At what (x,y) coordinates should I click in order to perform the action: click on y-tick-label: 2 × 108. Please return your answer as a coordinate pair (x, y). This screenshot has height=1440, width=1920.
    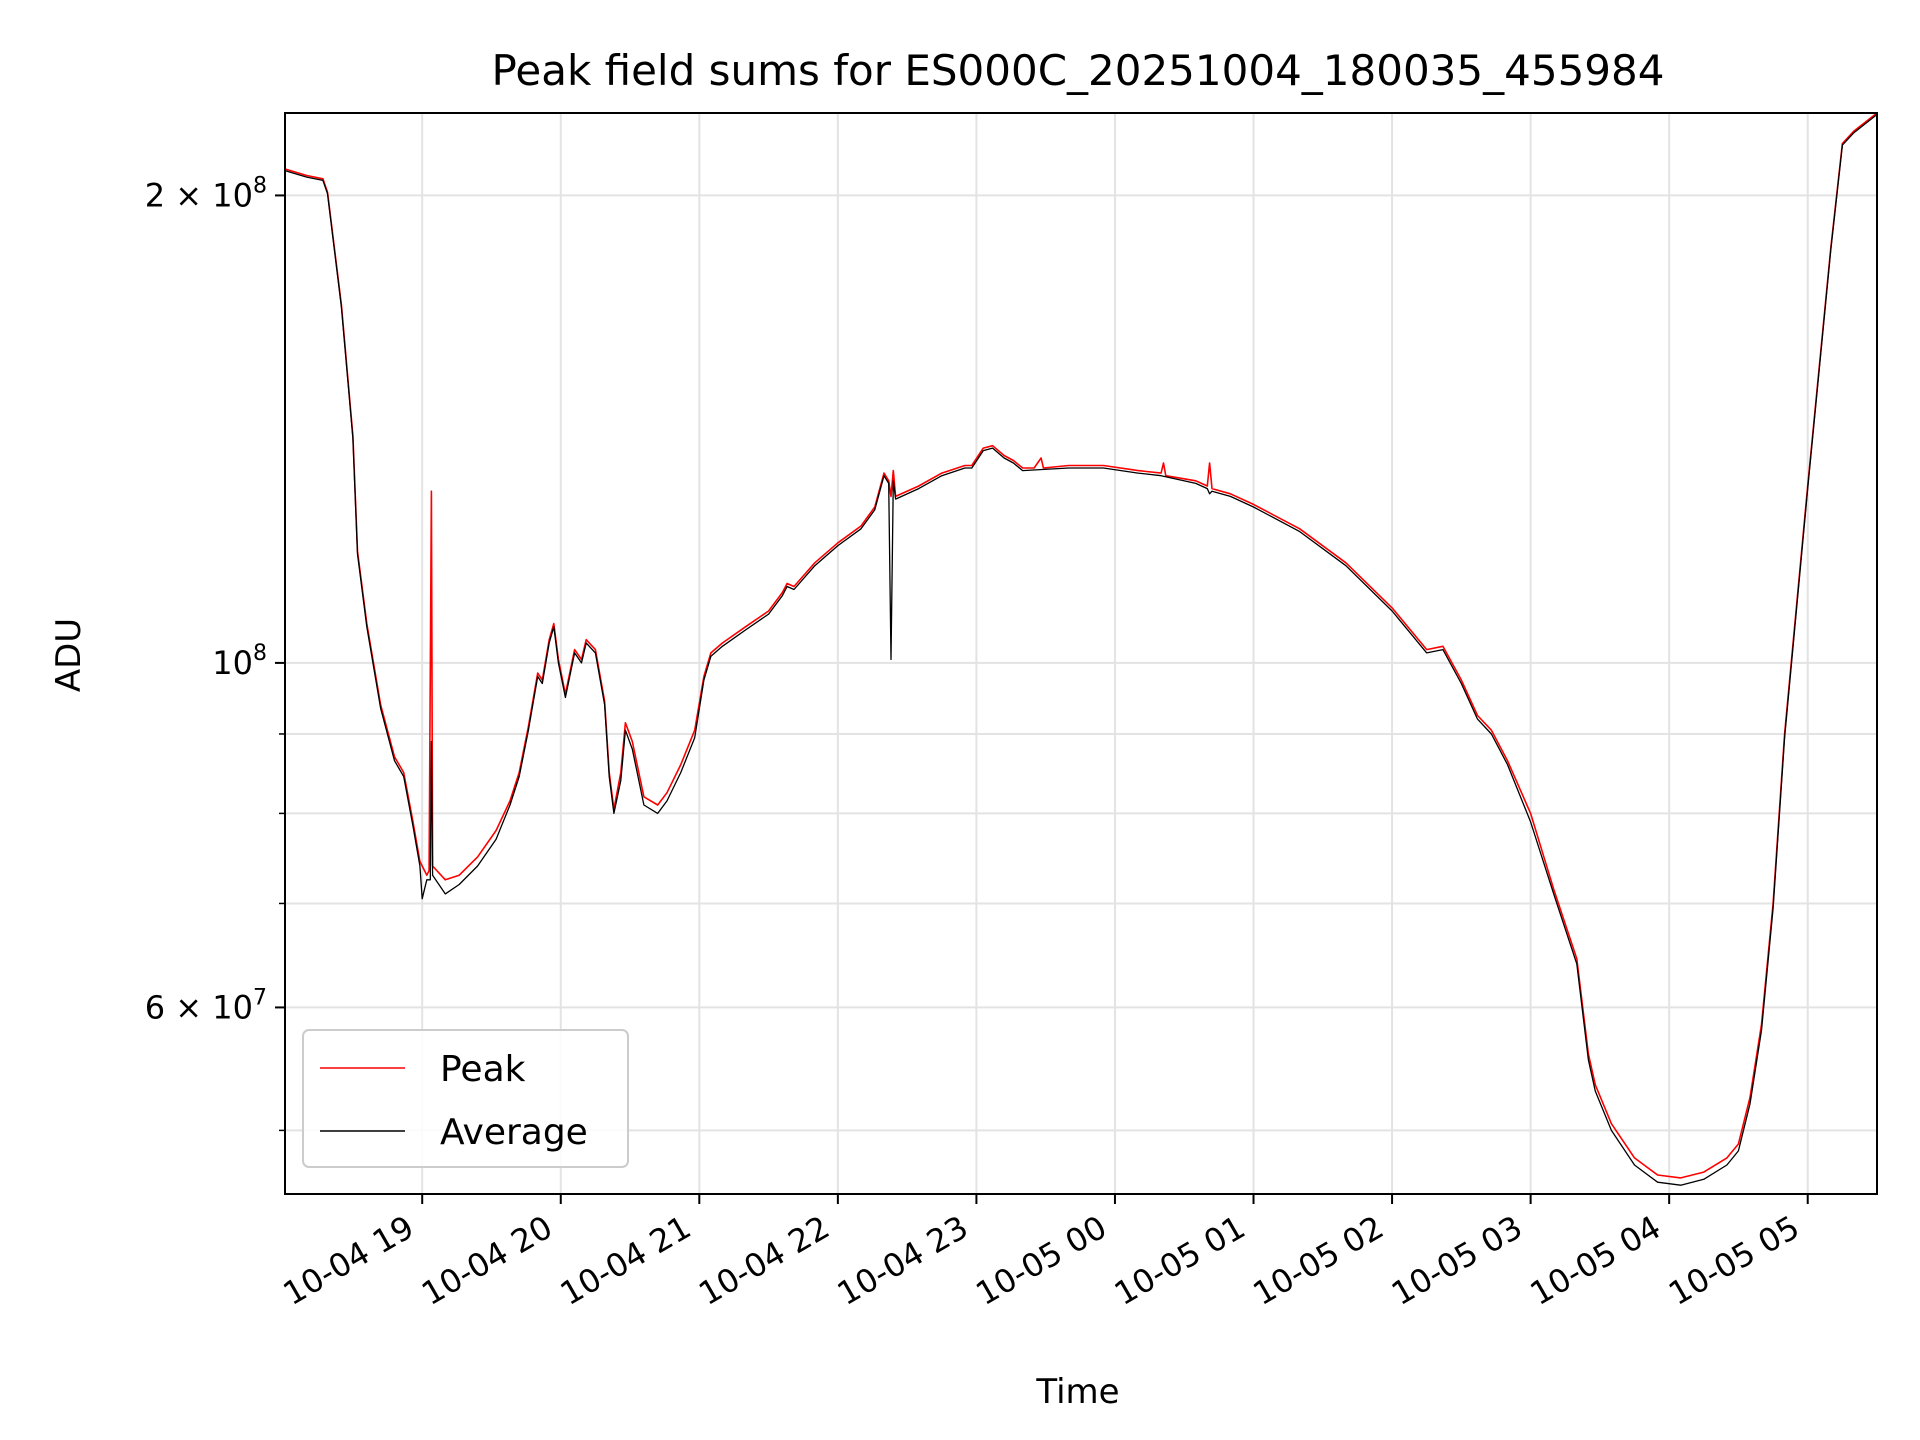
    Looking at the image, I should click on (206, 193).